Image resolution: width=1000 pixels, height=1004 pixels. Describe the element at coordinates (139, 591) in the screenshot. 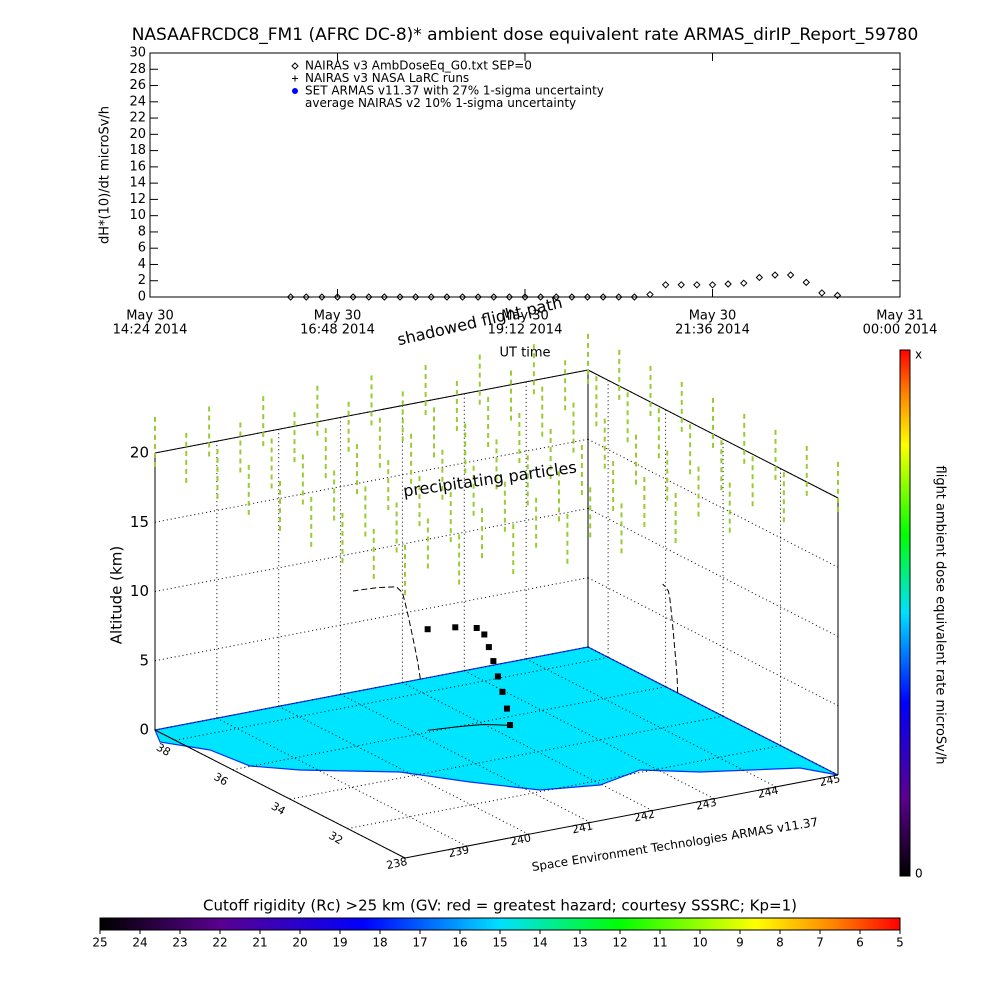

I see `z-tick-label: 10` at that location.